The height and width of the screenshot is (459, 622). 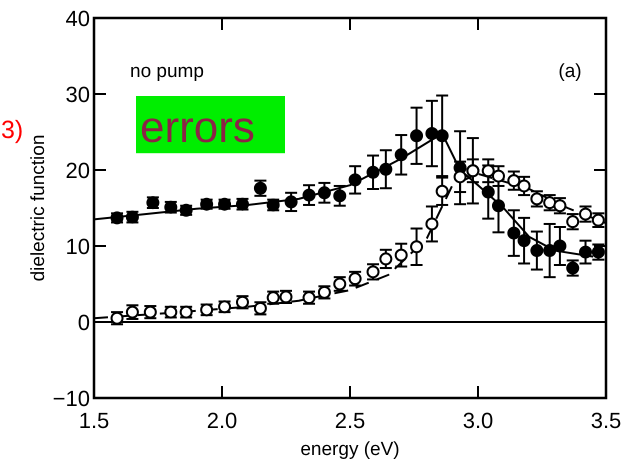 I want to click on x-tick-label: 3.5, so click(x=606, y=420).